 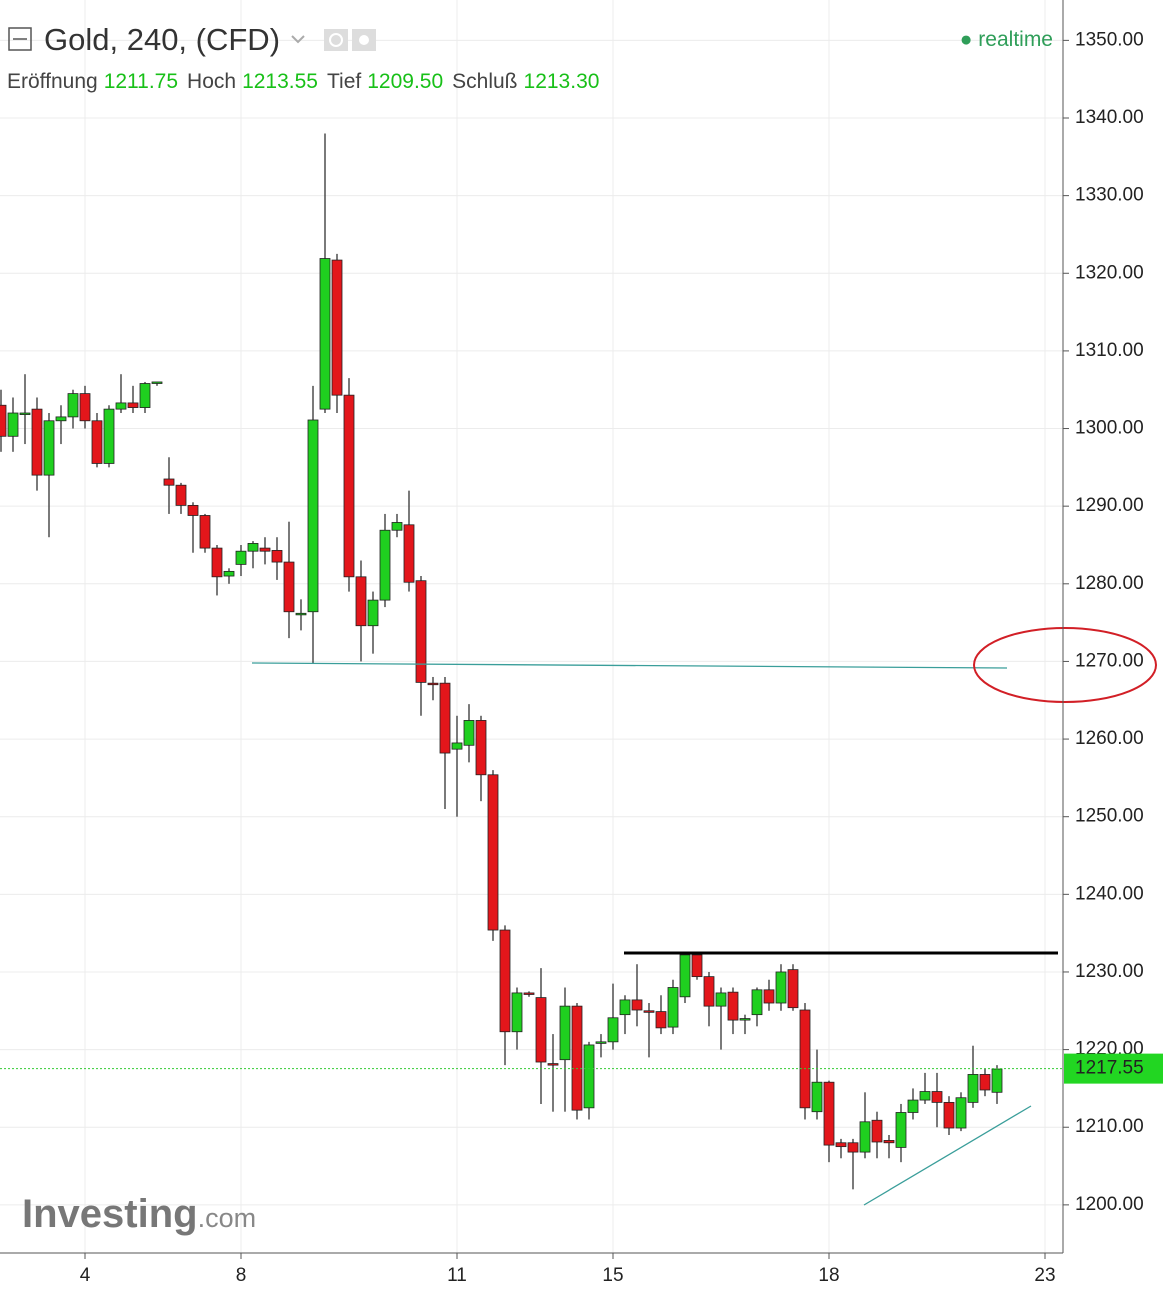 What do you see at coordinates (1109, 660) in the screenshot?
I see `y-tick-label: 1270.00` at bounding box center [1109, 660].